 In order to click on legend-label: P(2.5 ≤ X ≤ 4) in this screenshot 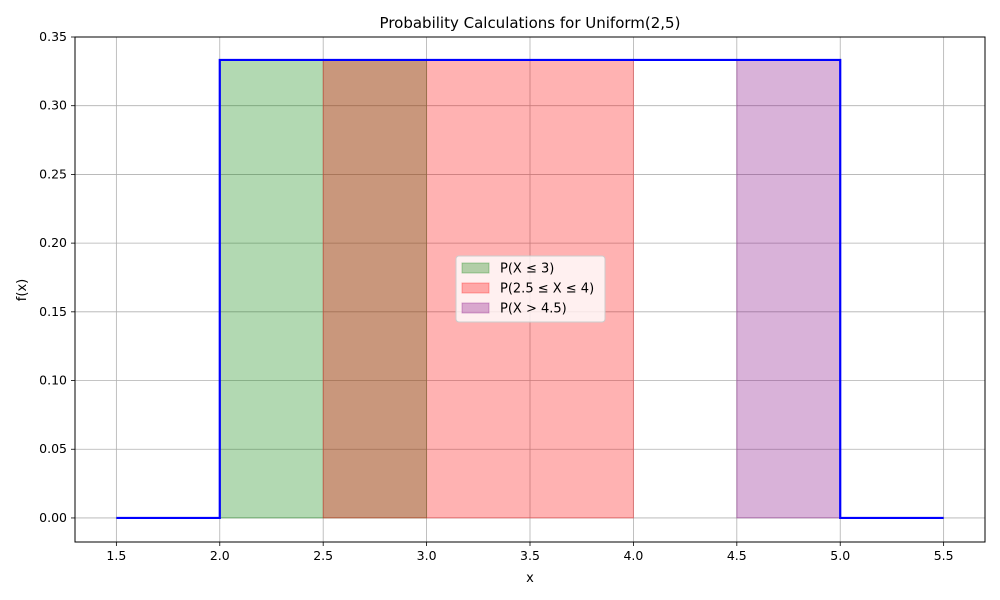, I will do `click(547, 289)`.